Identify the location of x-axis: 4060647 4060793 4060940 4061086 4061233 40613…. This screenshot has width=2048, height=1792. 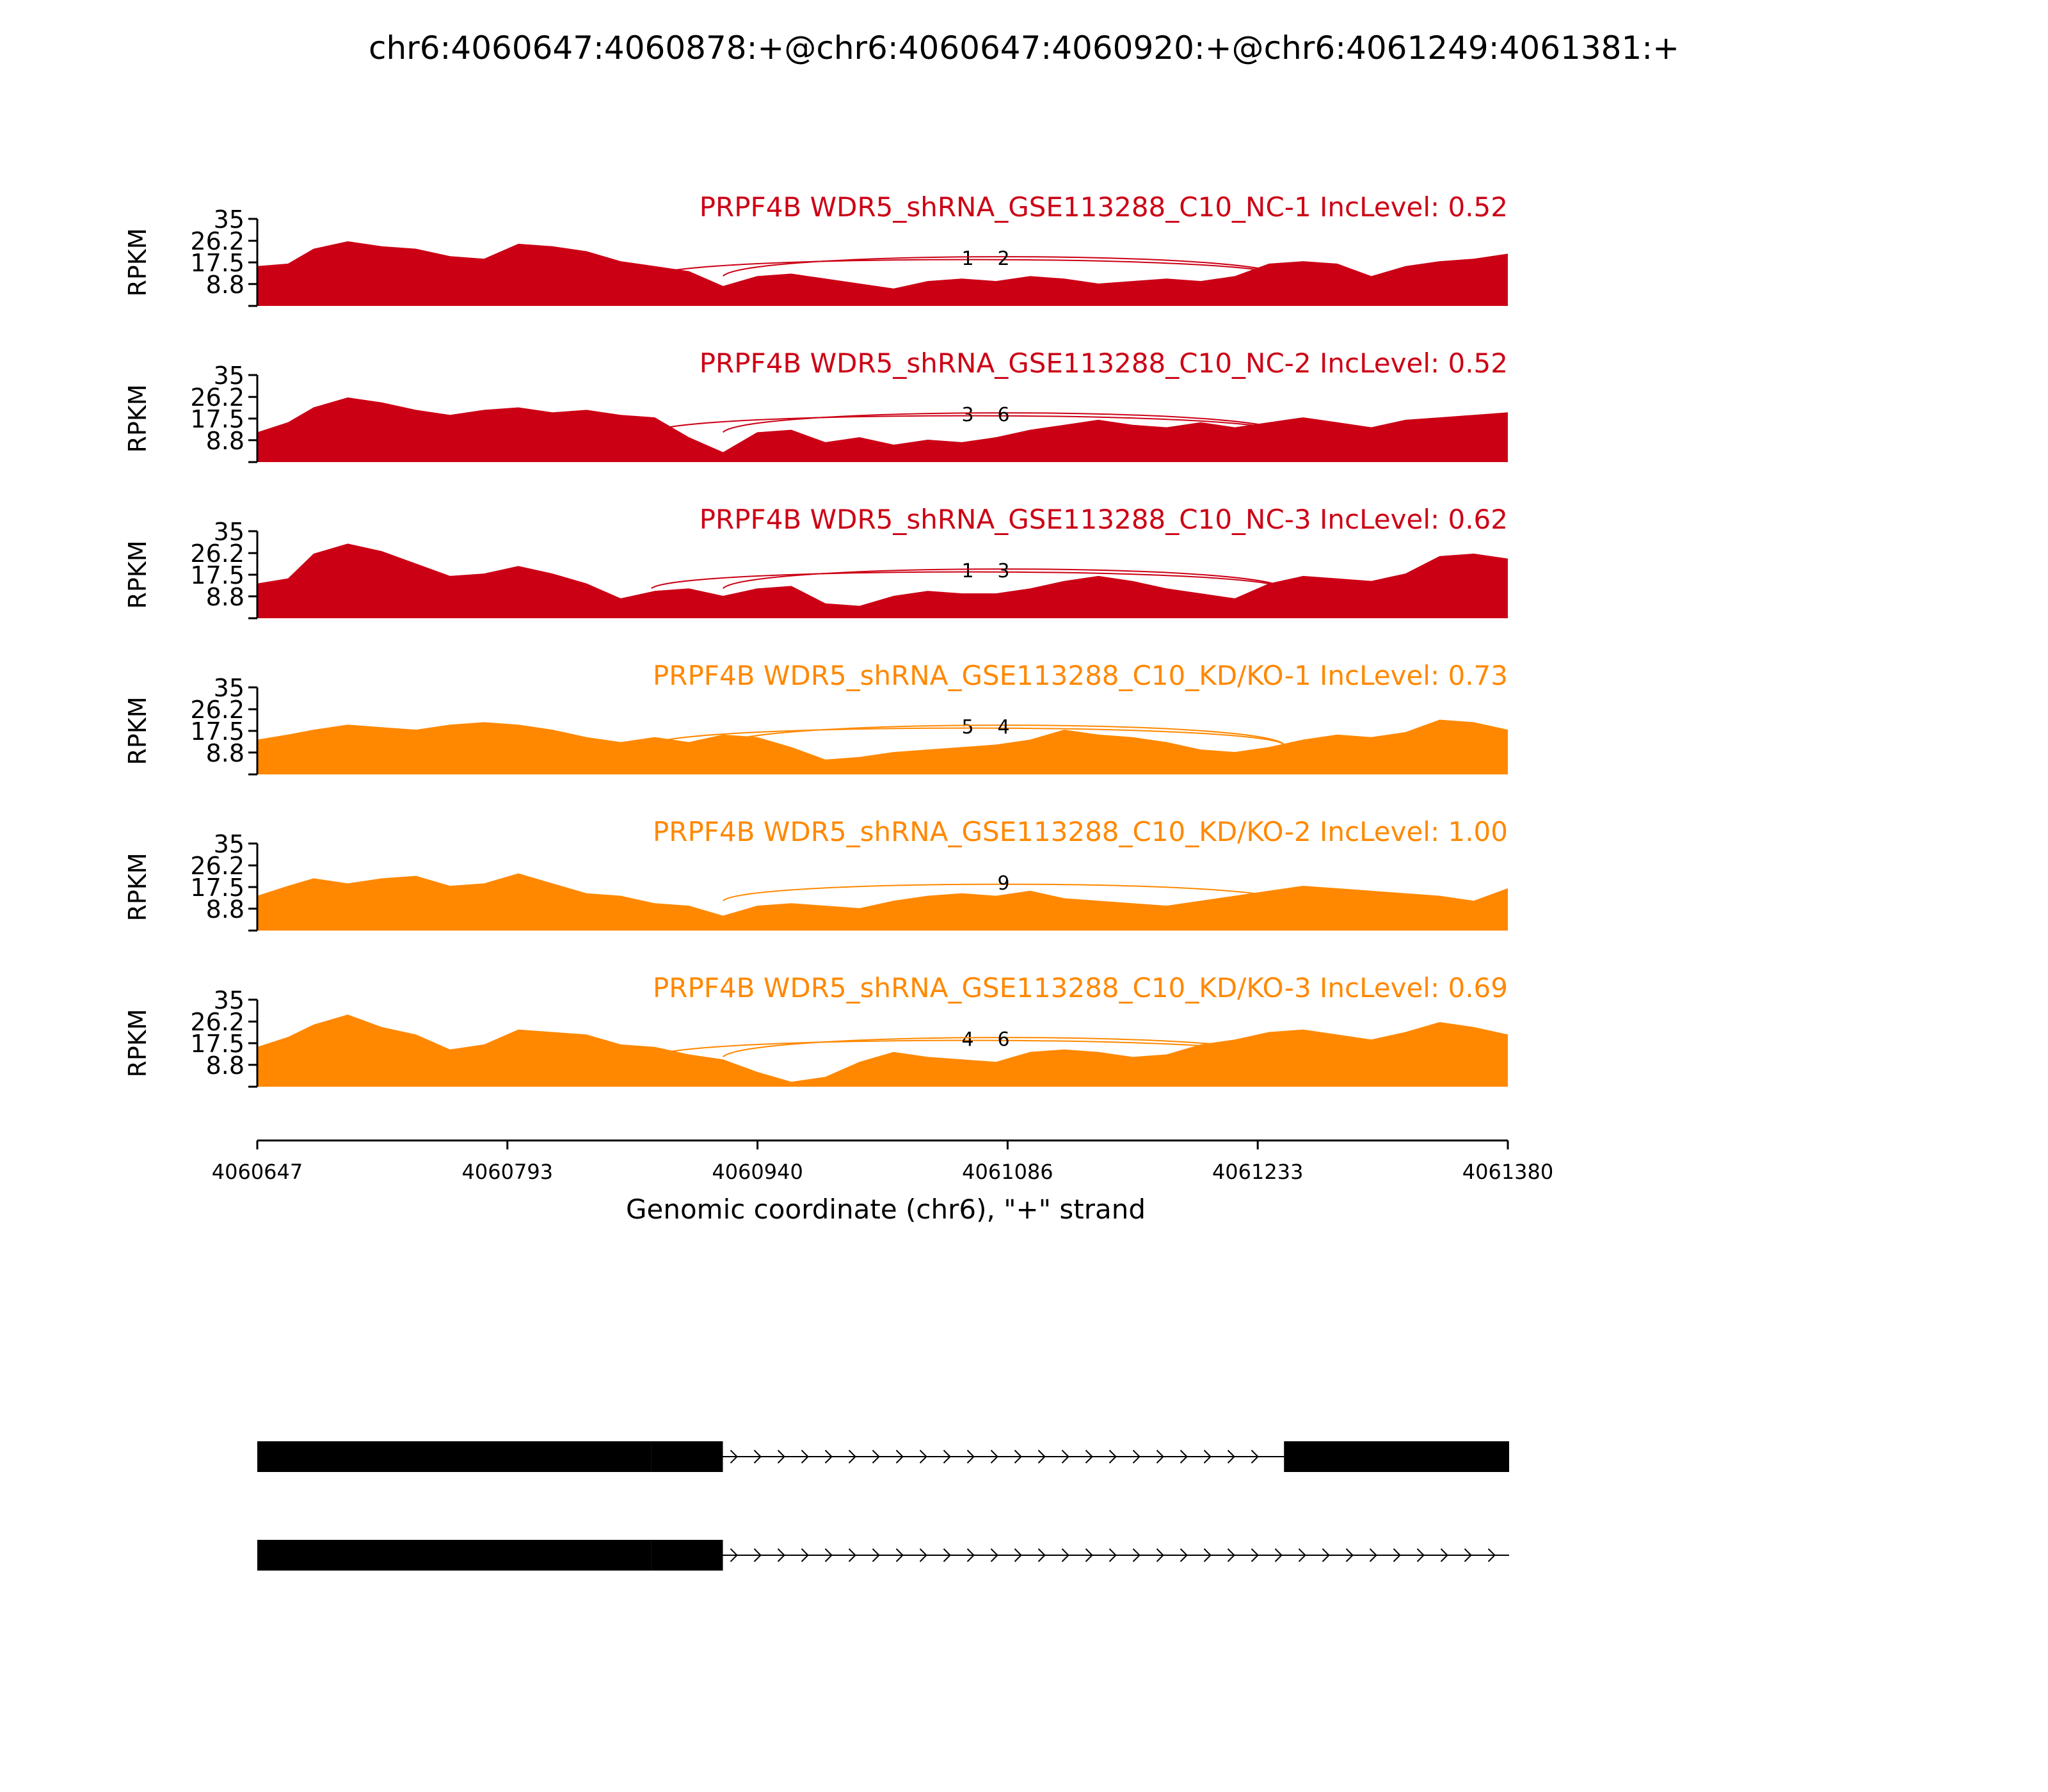
(882, 1161).